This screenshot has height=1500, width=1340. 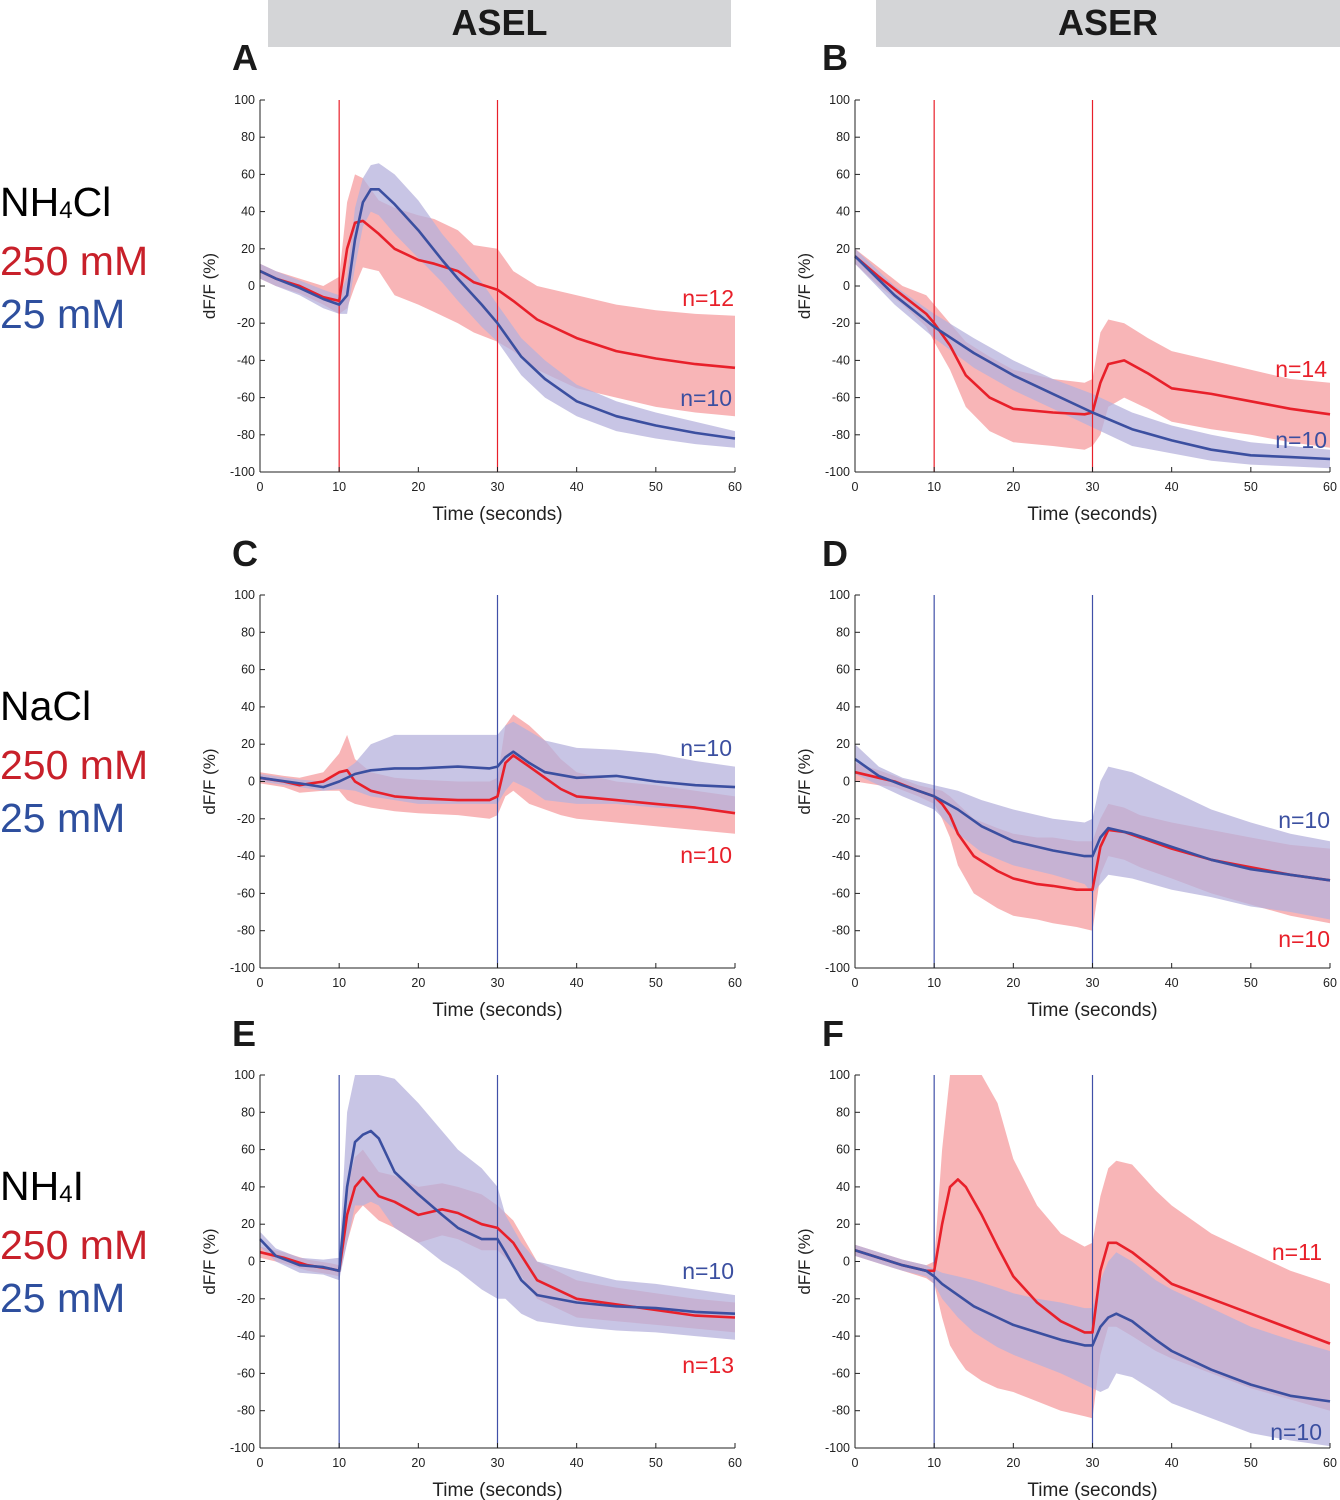 What do you see at coordinates (1297, 1252) in the screenshot?
I see `n-label-high: n=11` at bounding box center [1297, 1252].